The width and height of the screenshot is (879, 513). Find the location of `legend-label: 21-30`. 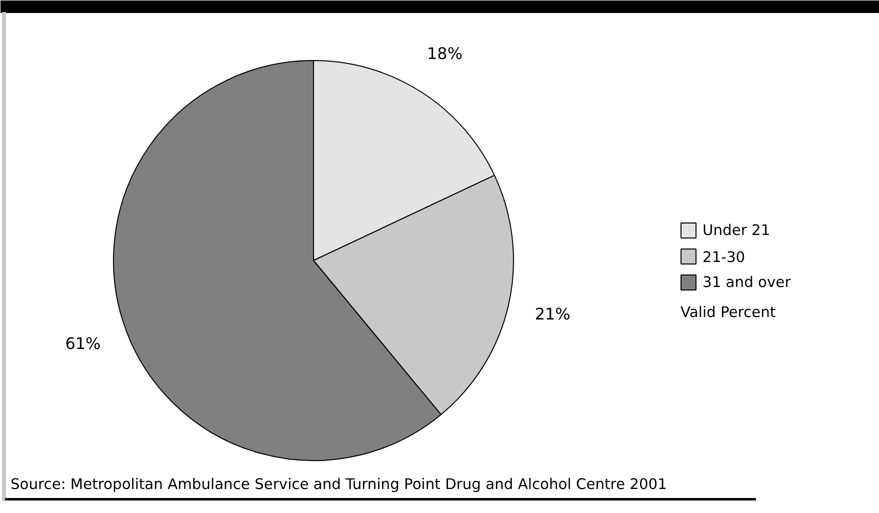

legend-label: 21-30 is located at coordinates (724, 257).